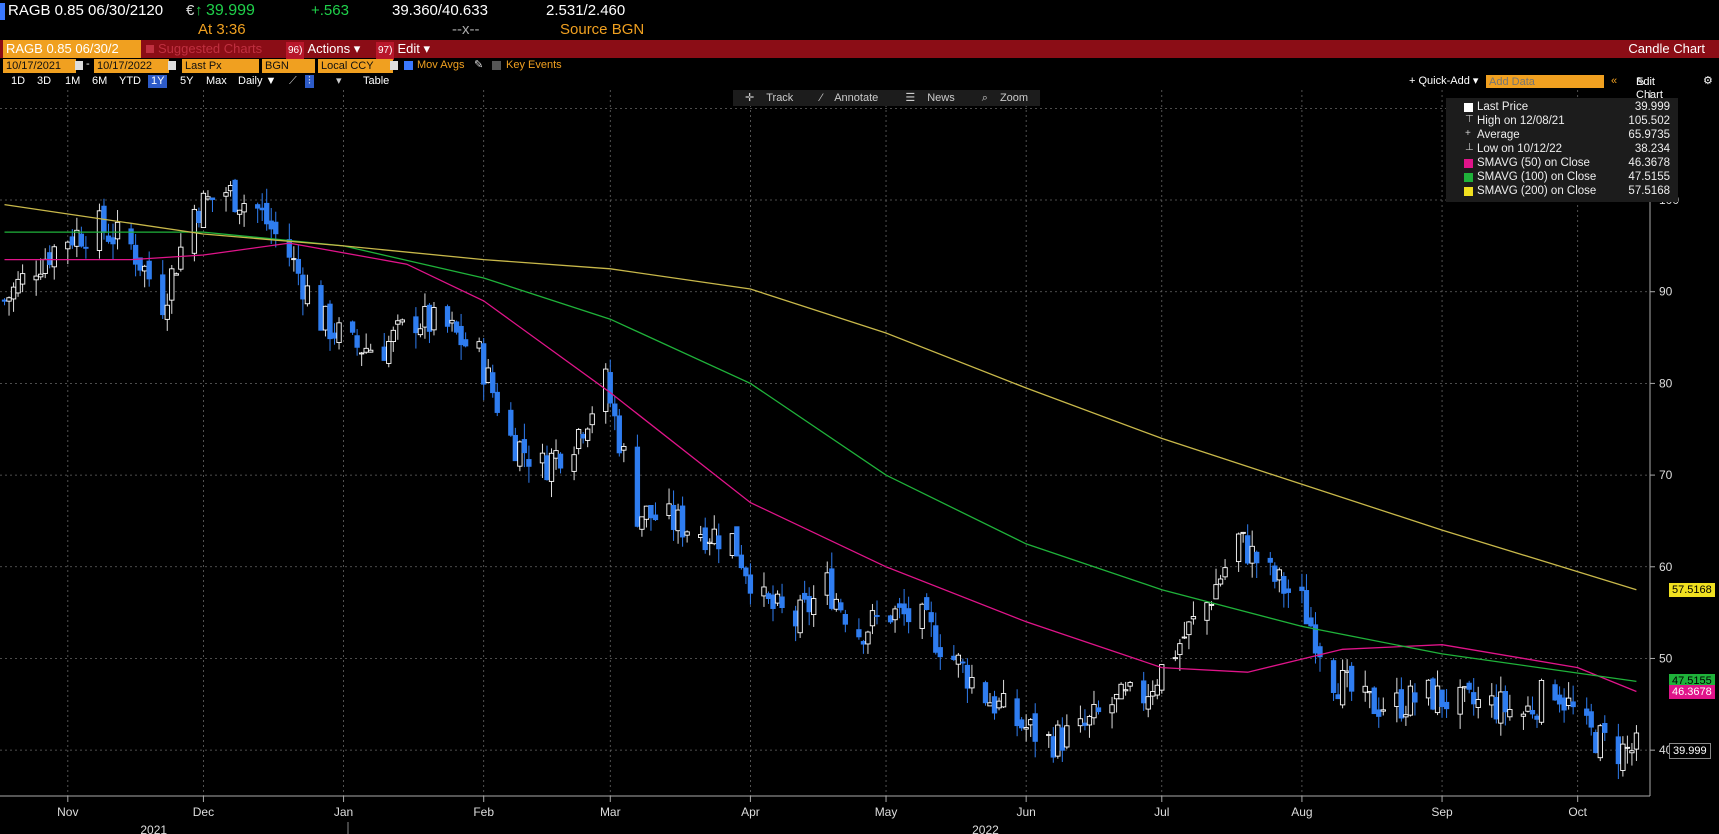 This screenshot has height=834, width=1719. I want to click on edit-chart-button: ✎ Edit Chart, so click(1646, 88).